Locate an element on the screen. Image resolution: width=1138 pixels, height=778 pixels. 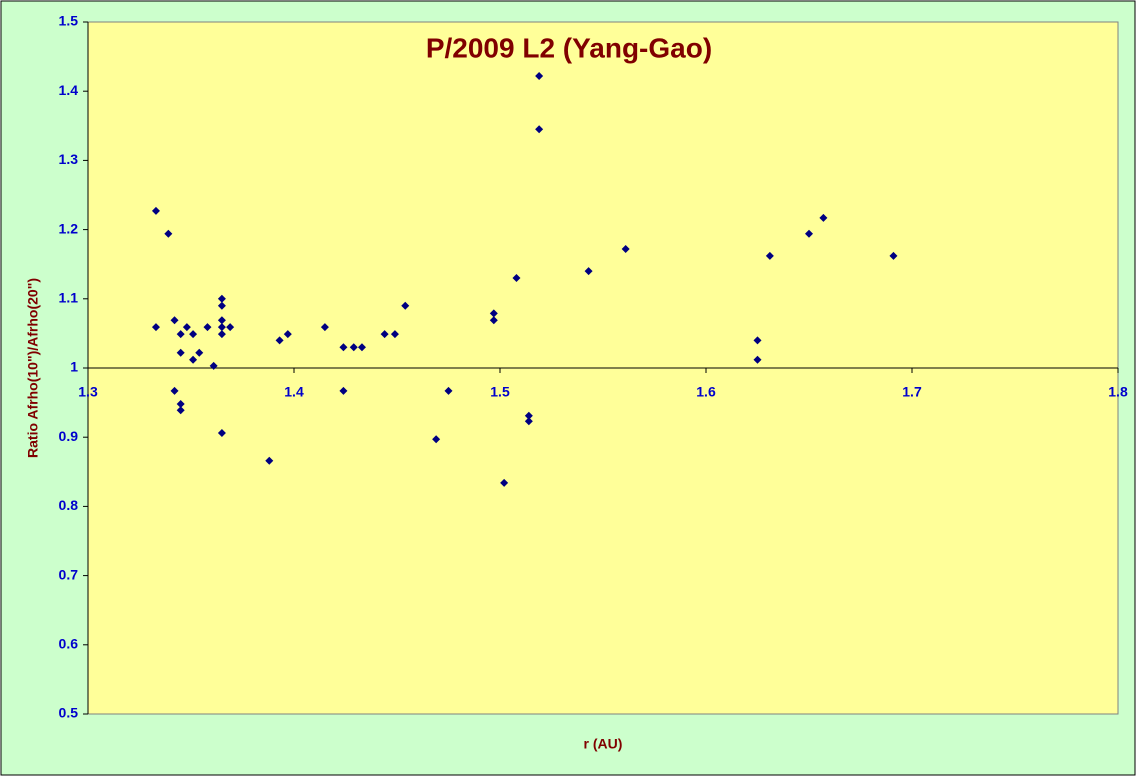
y-tick-label: 1.1 is located at coordinates (69, 298).